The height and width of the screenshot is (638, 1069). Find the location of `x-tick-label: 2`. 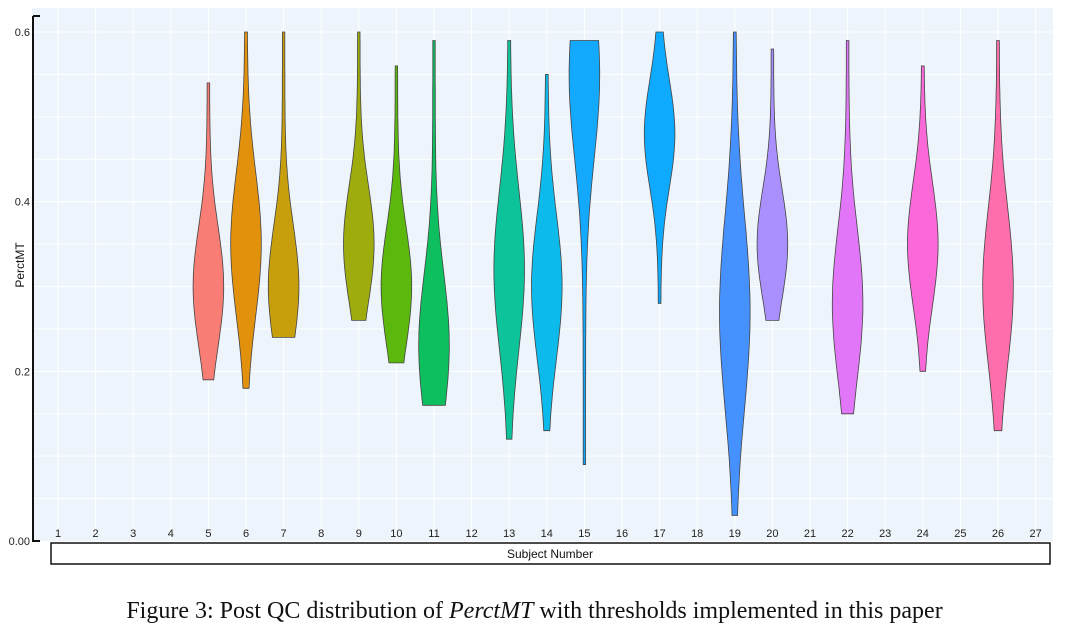

x-tick-label: 2 is located at coordinates (96, 534).